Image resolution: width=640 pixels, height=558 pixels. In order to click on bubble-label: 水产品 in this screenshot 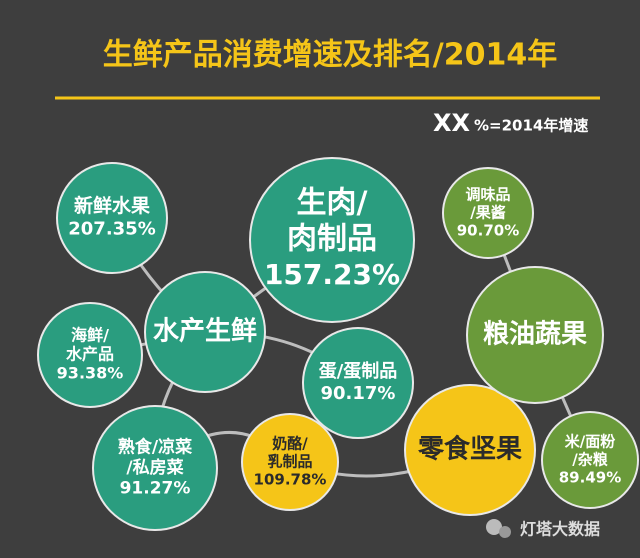, I will do `click(90, 354)`.